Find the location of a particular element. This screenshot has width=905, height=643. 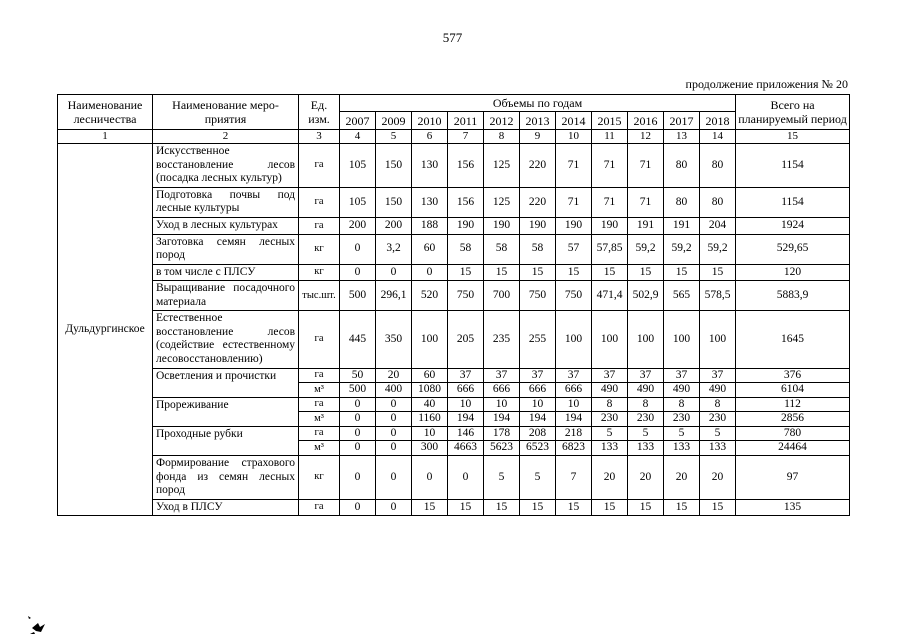

activity-cell: Подготовка почвы под лесные культуры is located at coordinates (225, 202).